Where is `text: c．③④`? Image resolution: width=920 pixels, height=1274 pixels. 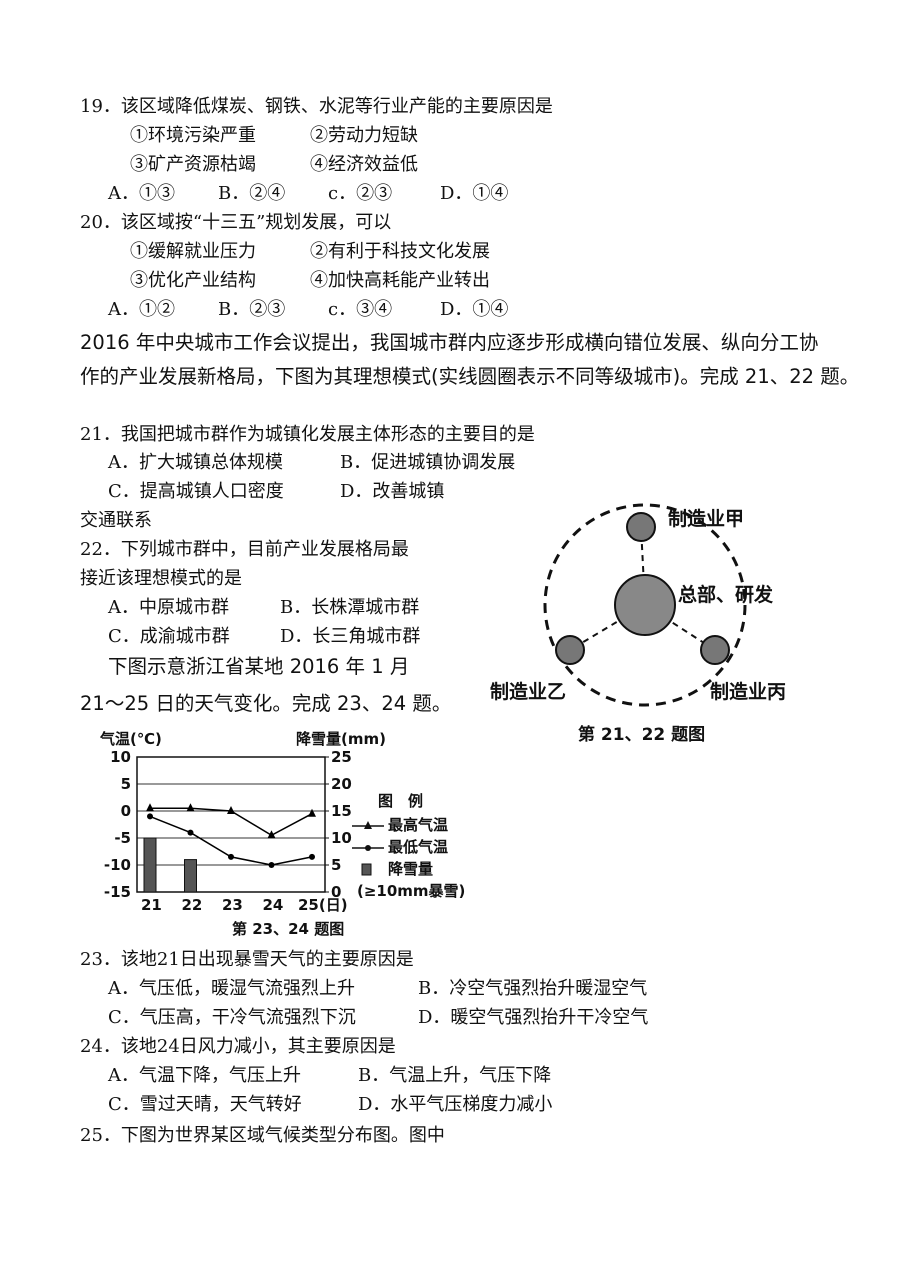 text: c．③④ is located at coordinates (360, 309).